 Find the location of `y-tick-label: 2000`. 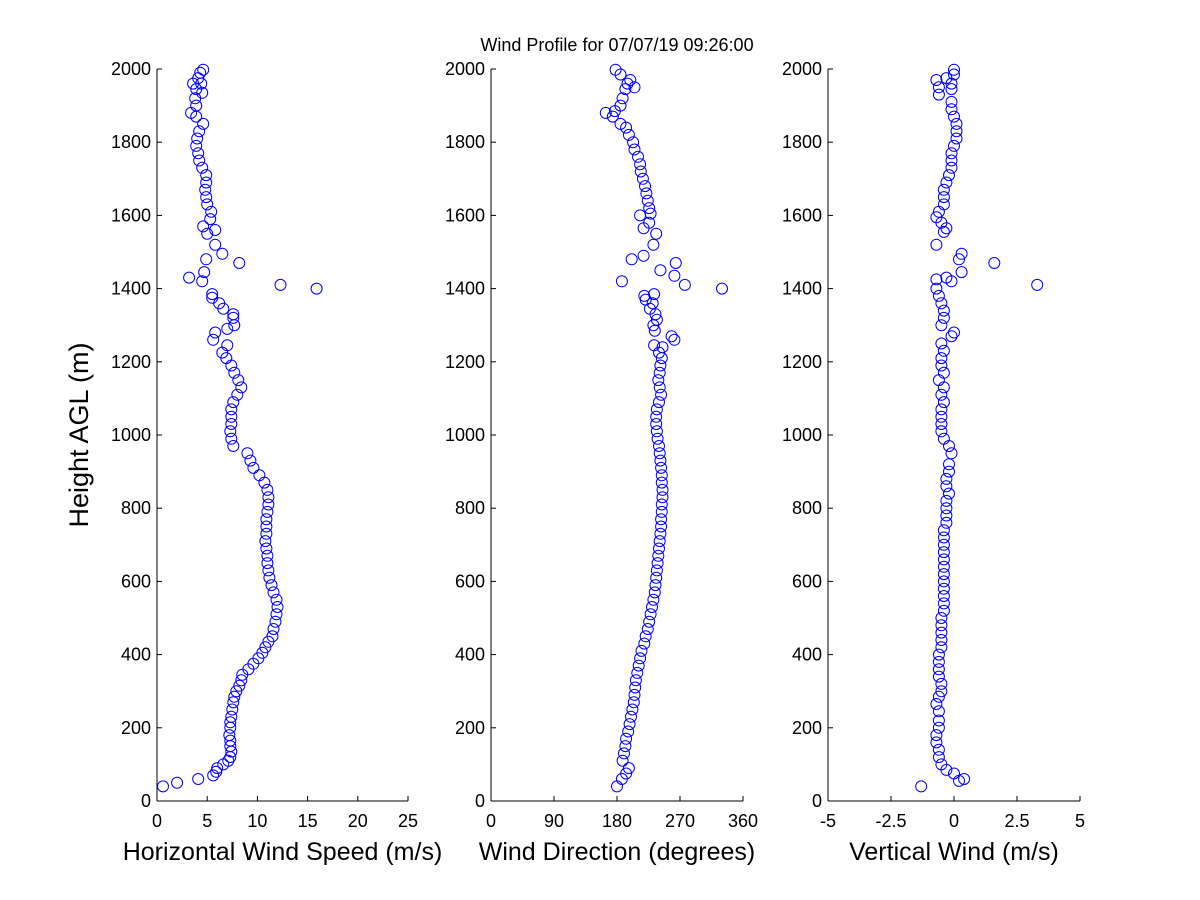

y-tick-label: 2000 is located at coordinates (802, 69).